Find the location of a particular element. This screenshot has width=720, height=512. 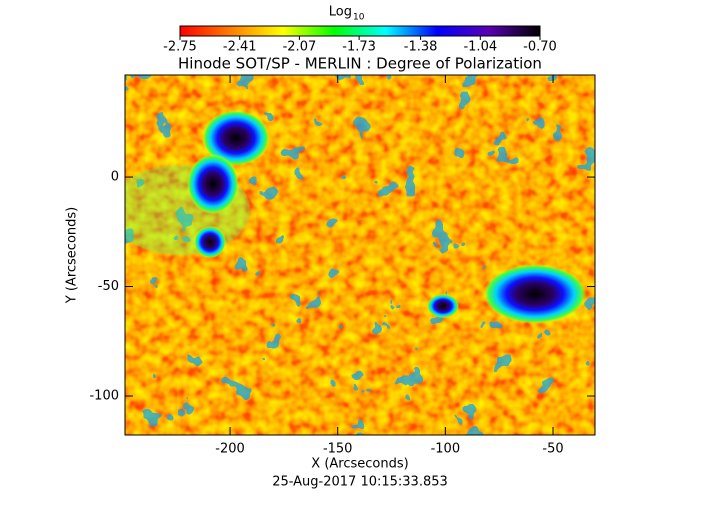

x-tick-label: -150 is located at coordinates (338, 449).